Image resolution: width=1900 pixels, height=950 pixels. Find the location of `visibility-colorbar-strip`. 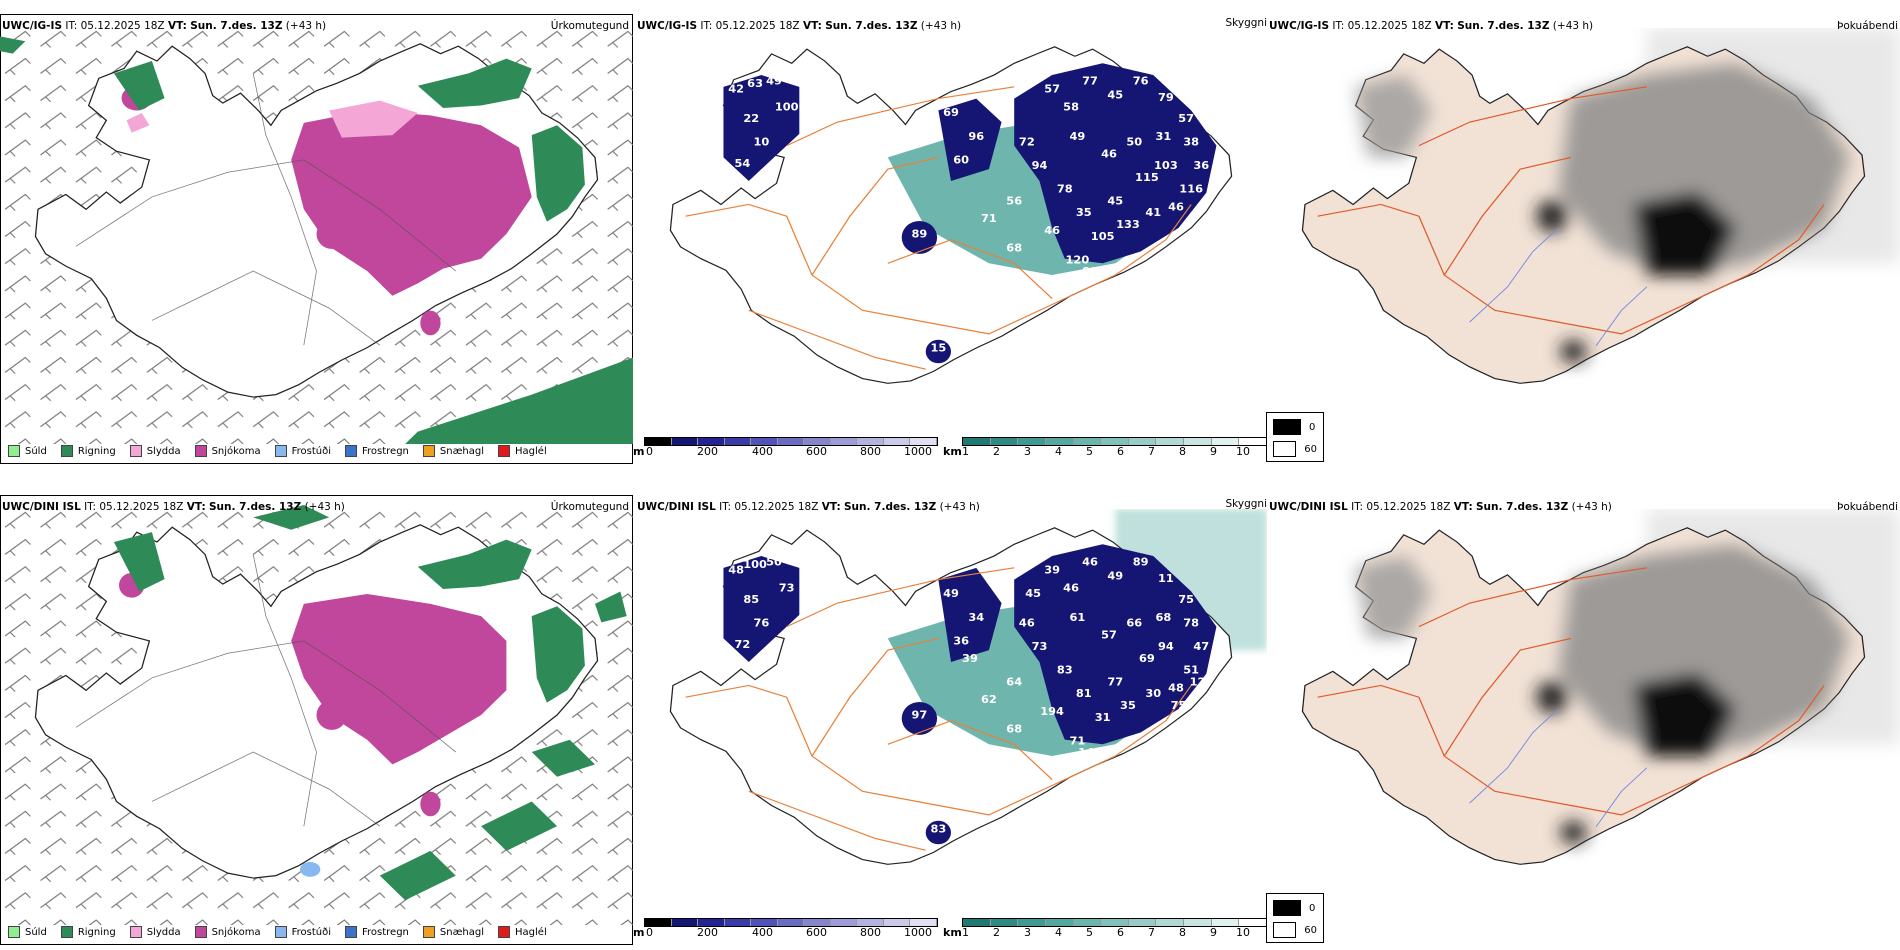

visibility-colorbar-strip is located at coordinates (1115, 441).